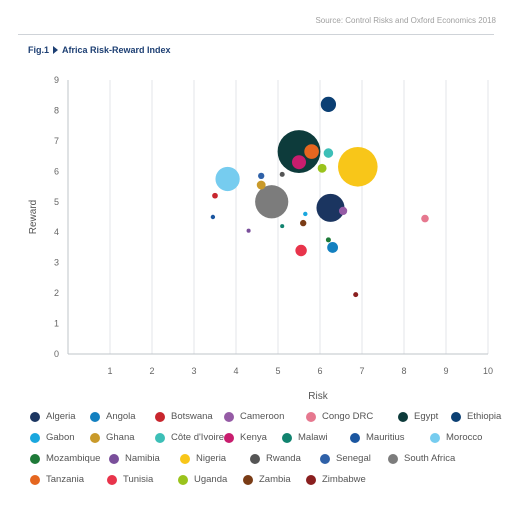 The height and width of the screenshot is (507, 512). What do you see at coordinates (56, 293) in the screenshot?
I see `y-tick-label-2: 2` at bounding box center [56, 293].